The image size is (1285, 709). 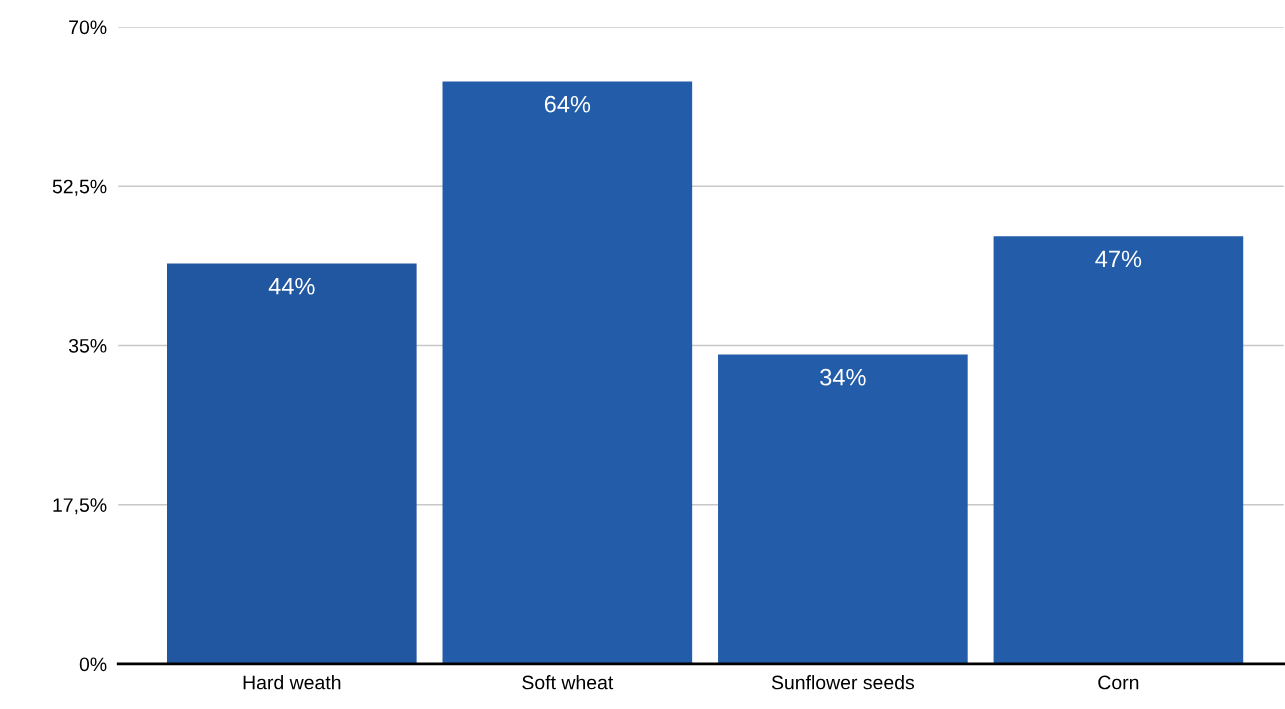 I want to click on data-label: 34%, so click(x=843, y=377).